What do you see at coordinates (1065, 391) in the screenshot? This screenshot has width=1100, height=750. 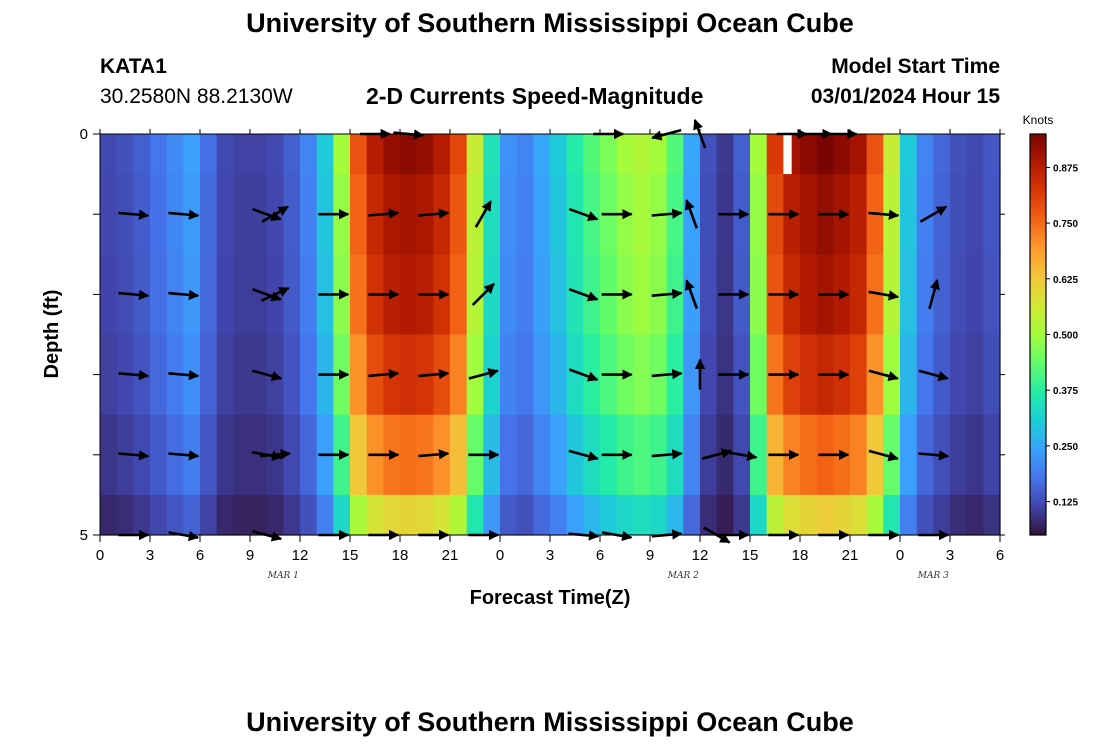 I see `colorbar-tick-label: 0.375` at bounding box center [1065, 391].